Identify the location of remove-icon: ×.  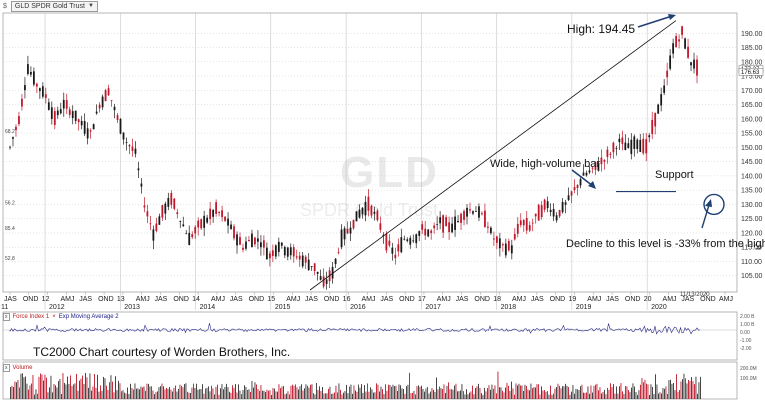
(54, 317).